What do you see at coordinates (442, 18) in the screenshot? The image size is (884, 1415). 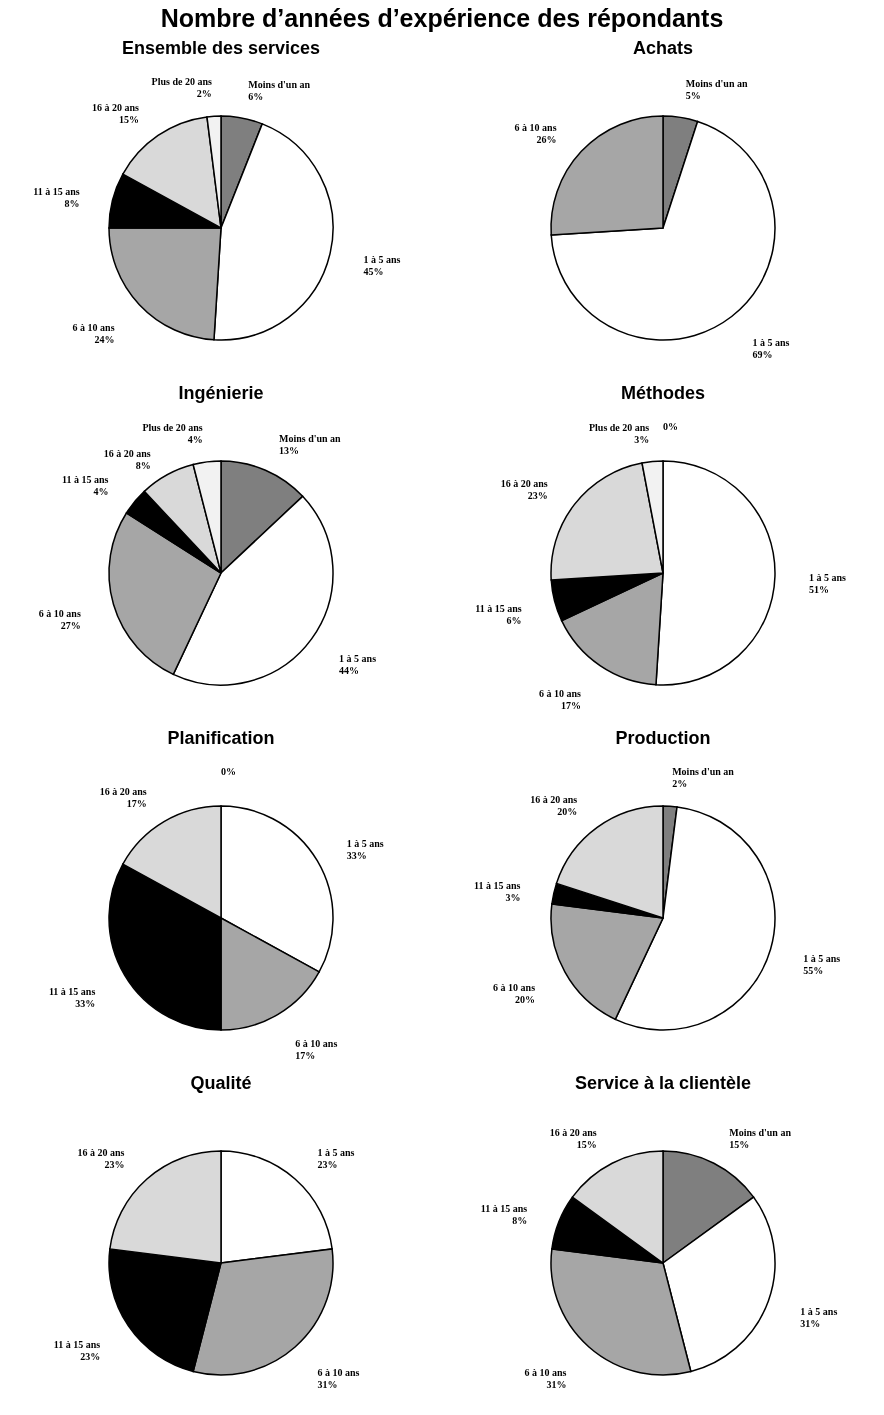 I see `chart-title: Nombre d’années d’expérience des répondants` at bounding box center [442, 18].